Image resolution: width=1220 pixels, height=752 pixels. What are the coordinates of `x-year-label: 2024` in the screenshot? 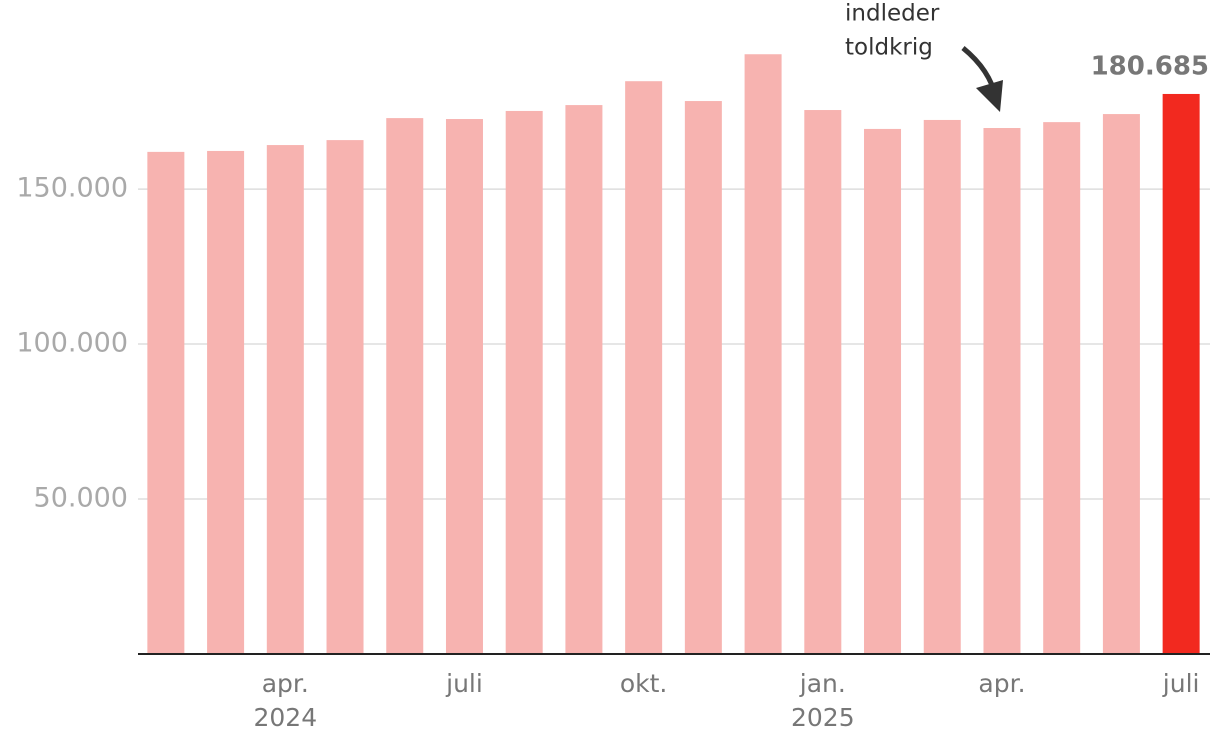 It's located at (285, 717).